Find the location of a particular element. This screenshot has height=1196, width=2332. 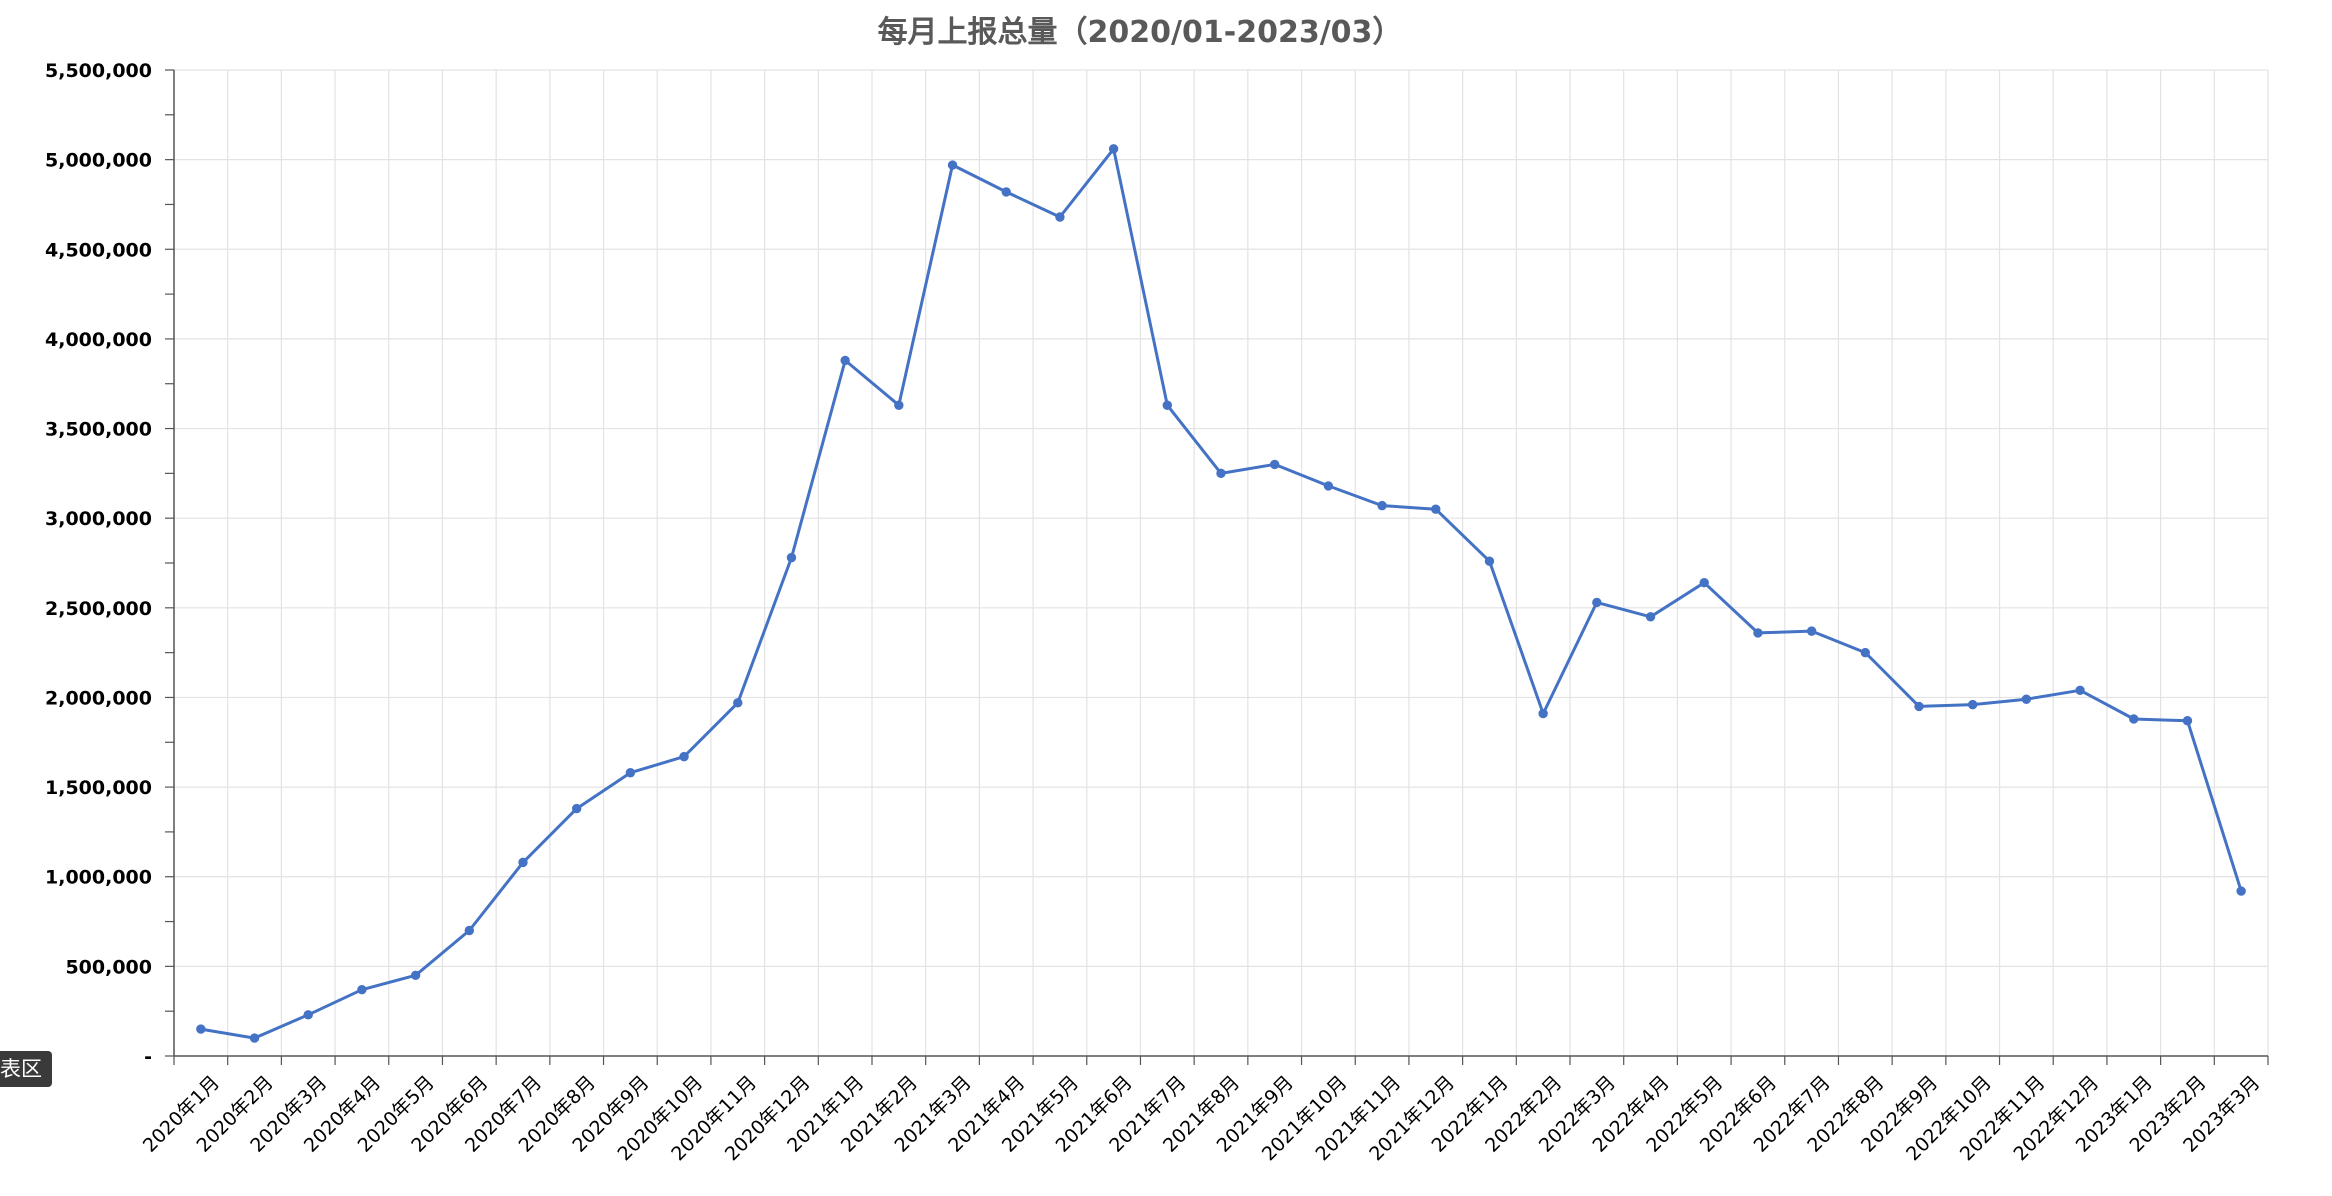

y-tick-label: 4,500,000 is located at coordinates (98, 250).